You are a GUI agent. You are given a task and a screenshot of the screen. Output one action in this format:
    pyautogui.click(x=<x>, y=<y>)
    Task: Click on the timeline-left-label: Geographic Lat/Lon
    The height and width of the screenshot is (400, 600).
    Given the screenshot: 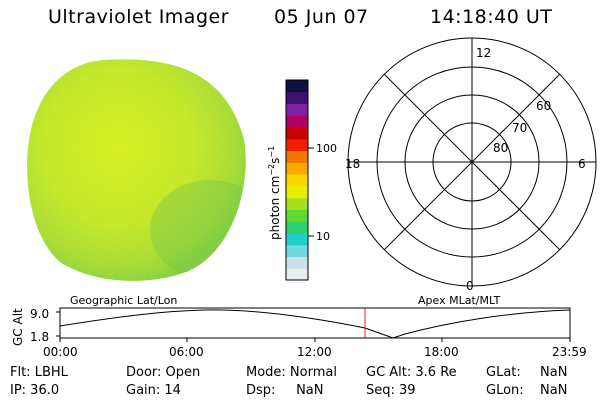 What is the action you would take?
    pyautogui.click(x=123, y=300)
    